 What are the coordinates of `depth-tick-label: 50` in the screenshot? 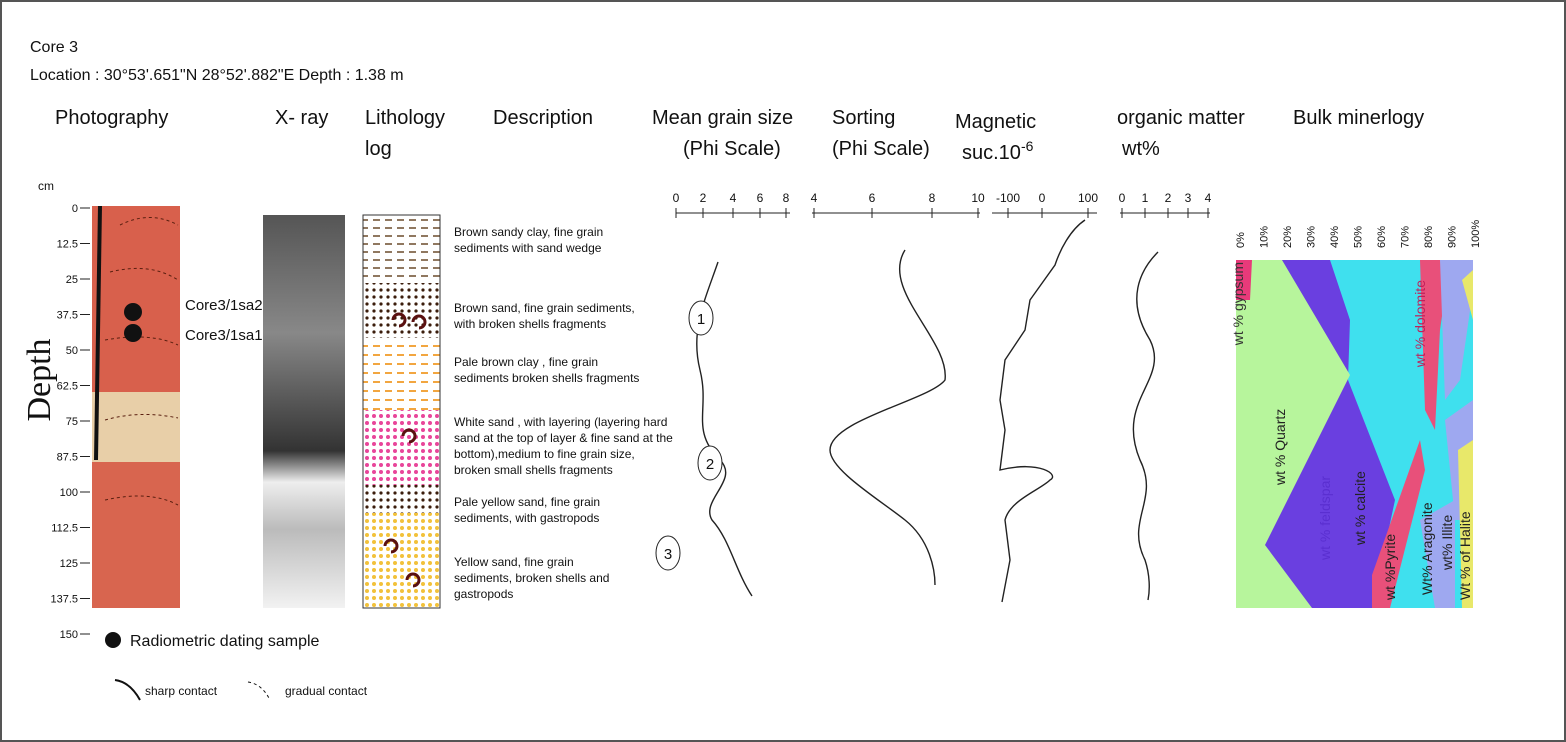 It's located at (72, 351).